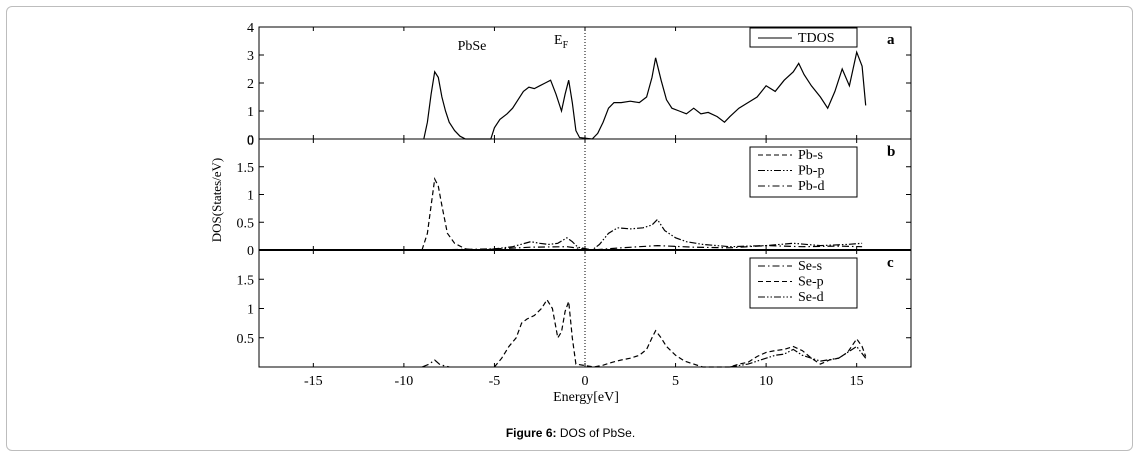 The width and height of the screenshot is (1141, 459). What do you see at coordinates (811, 297) in the screenshot?
I see `legend-label: Se-d` at bounding box center [811, 297].